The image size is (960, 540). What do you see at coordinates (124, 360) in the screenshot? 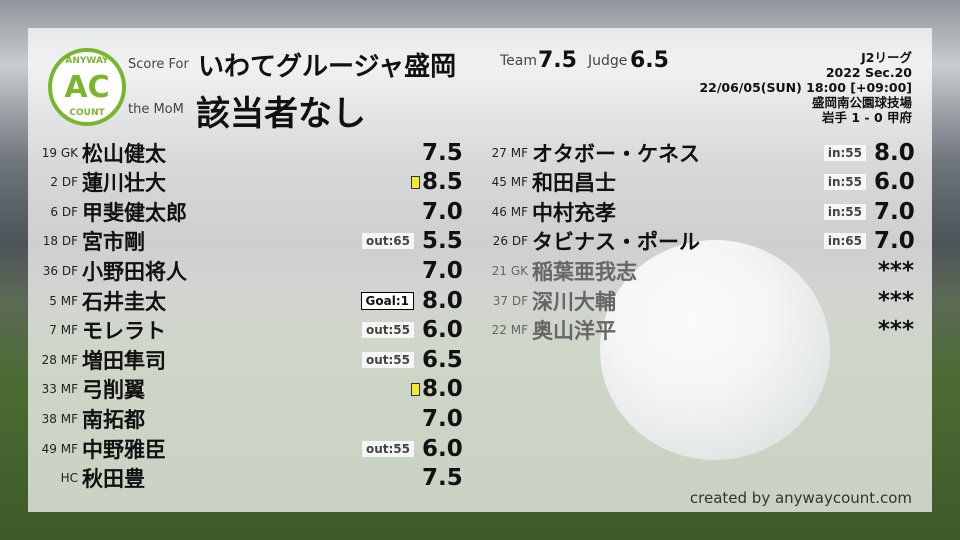
I see `player-name: 増田隼司` at bounding box center [124, 360].